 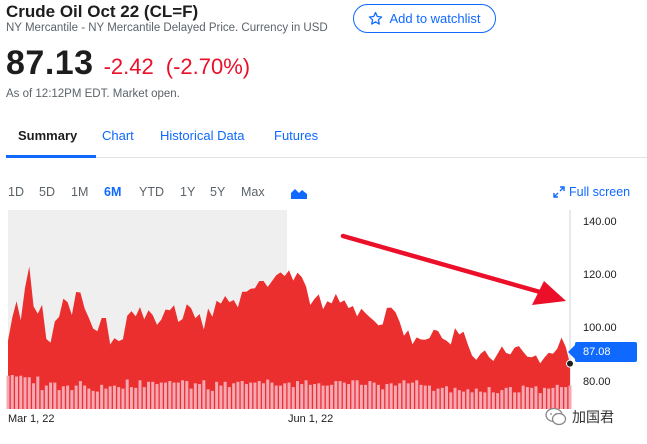 I want to click on page-title: Crude Oil Oct 22 (CL=F), so click(x=102, y=11).